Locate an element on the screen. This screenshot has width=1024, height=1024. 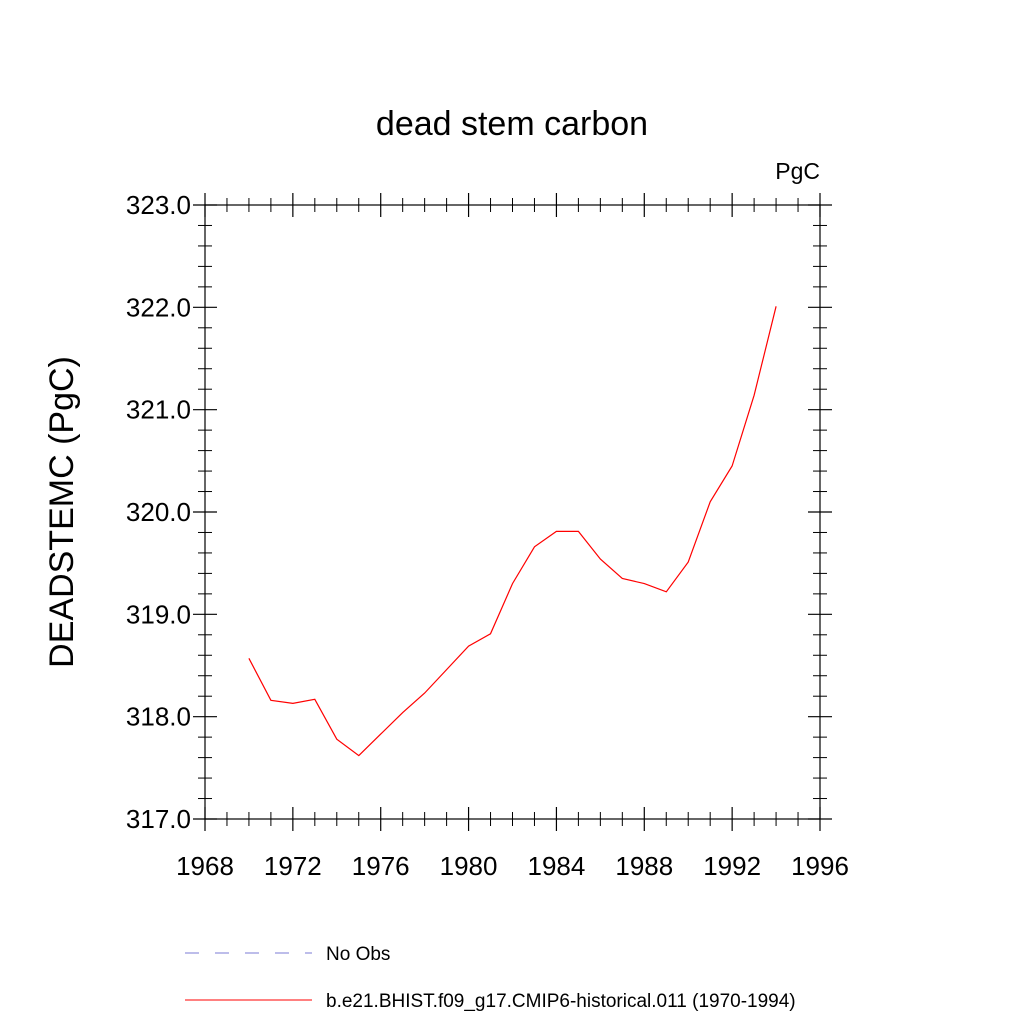
x-tick-label: 1968 is located at coordinates (205, 866).